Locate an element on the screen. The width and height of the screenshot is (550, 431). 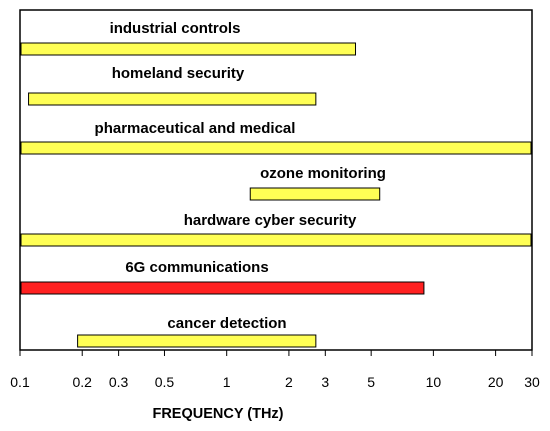
bar-label-1: homeland security is located at coordinates (178, 73).